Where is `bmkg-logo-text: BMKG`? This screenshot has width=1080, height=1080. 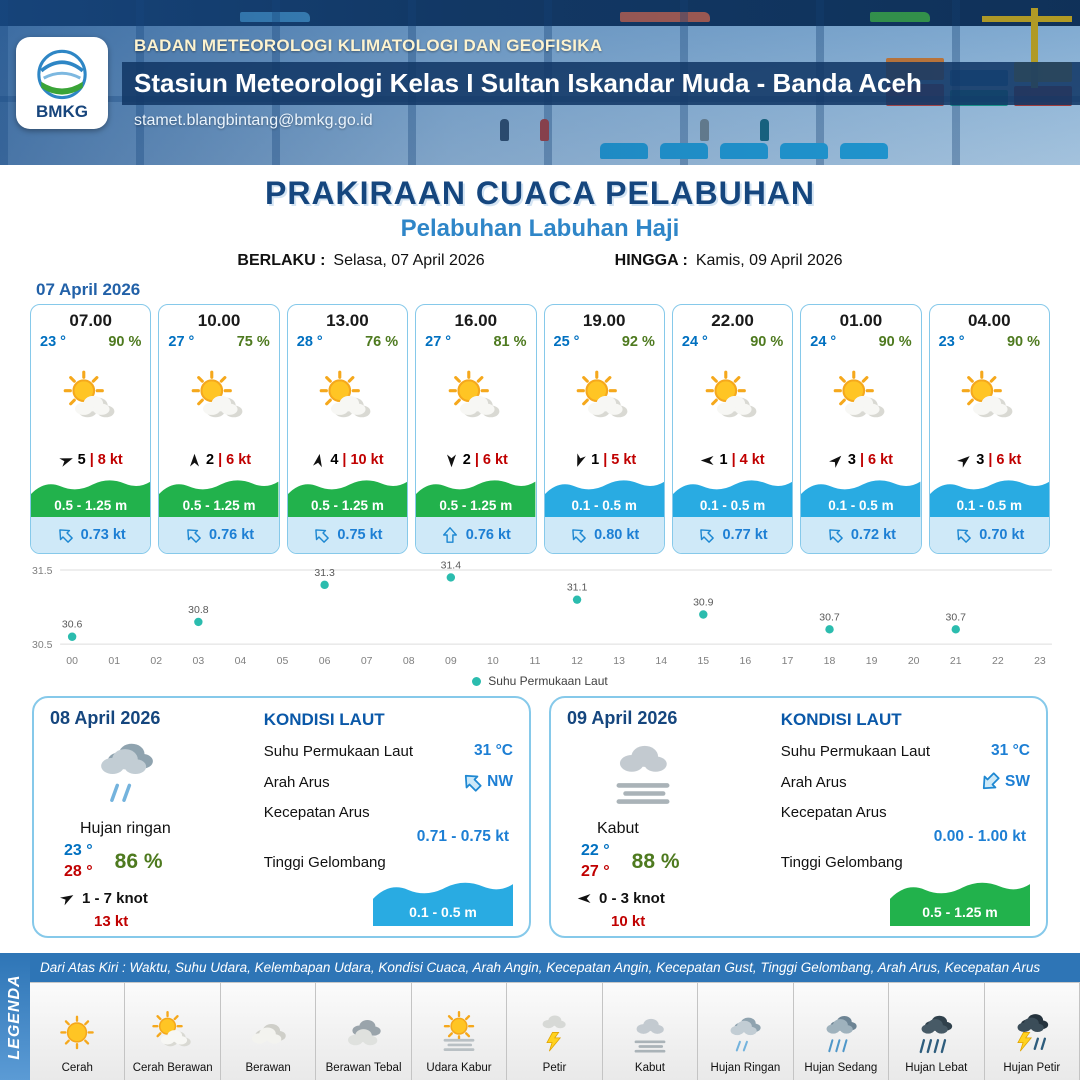 bmkg-logo-text: BMKG is located at coordinates (62, 111).